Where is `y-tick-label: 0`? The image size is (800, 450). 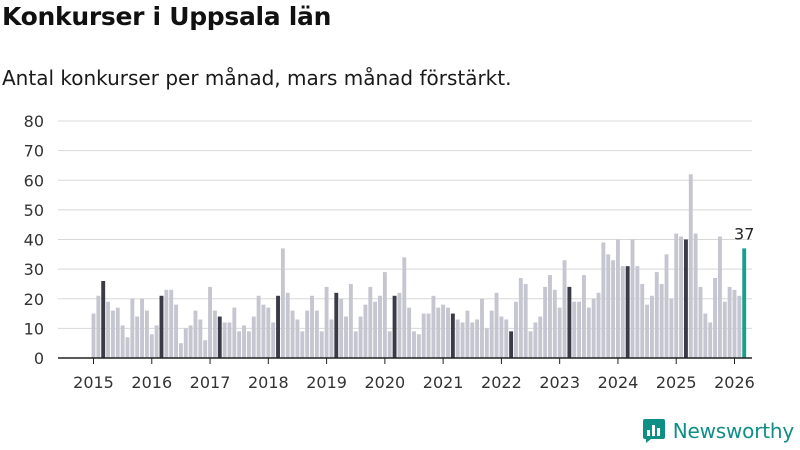 y-tick-label: 0 is located at coordinates (39, 358).